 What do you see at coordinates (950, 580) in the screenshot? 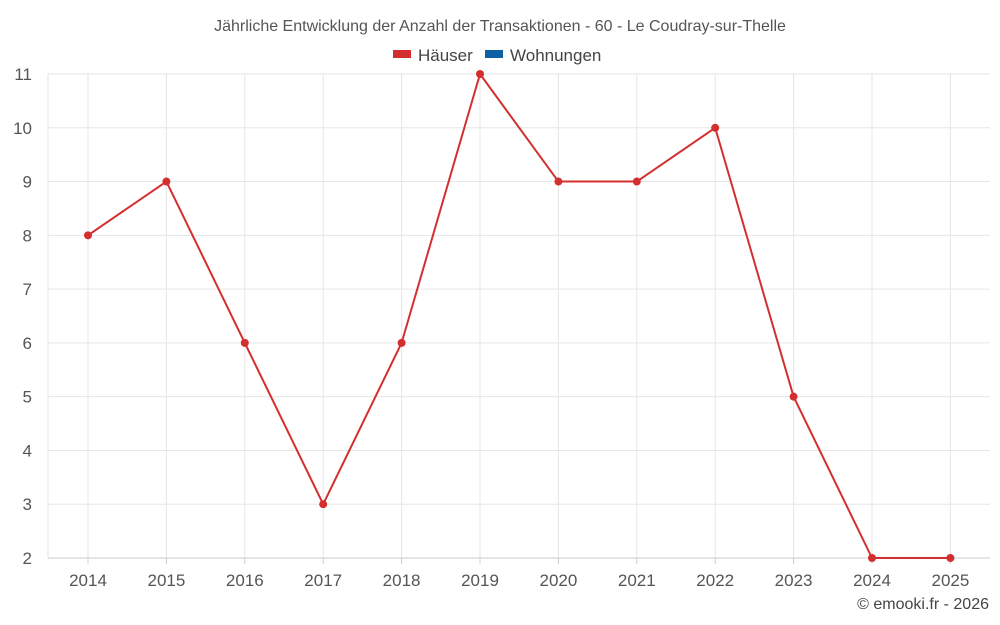
I see `x-tick-label: 2025` at bounding box center [950, 580].